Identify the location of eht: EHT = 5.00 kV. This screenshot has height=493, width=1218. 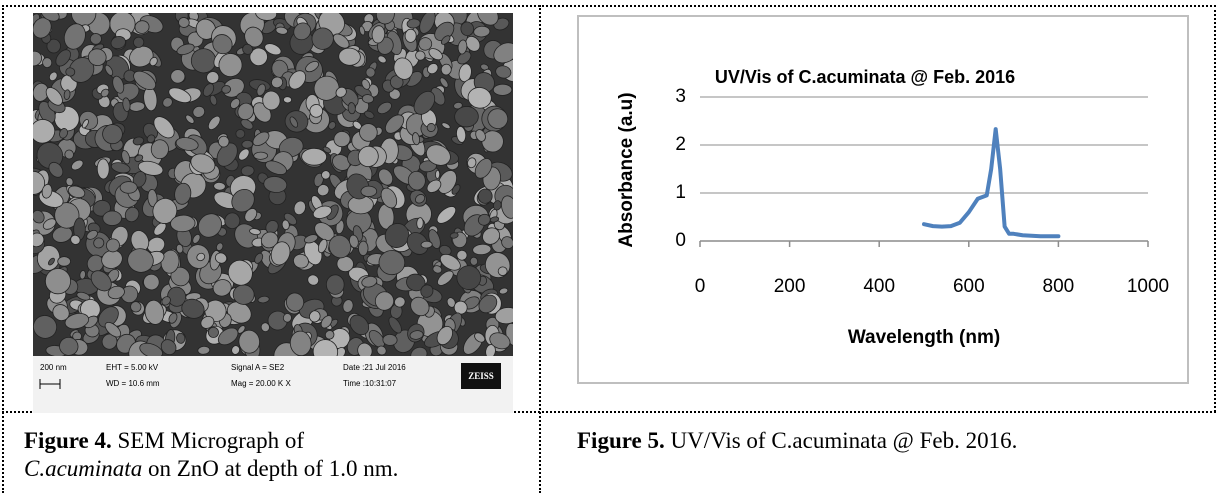
(132, 367).